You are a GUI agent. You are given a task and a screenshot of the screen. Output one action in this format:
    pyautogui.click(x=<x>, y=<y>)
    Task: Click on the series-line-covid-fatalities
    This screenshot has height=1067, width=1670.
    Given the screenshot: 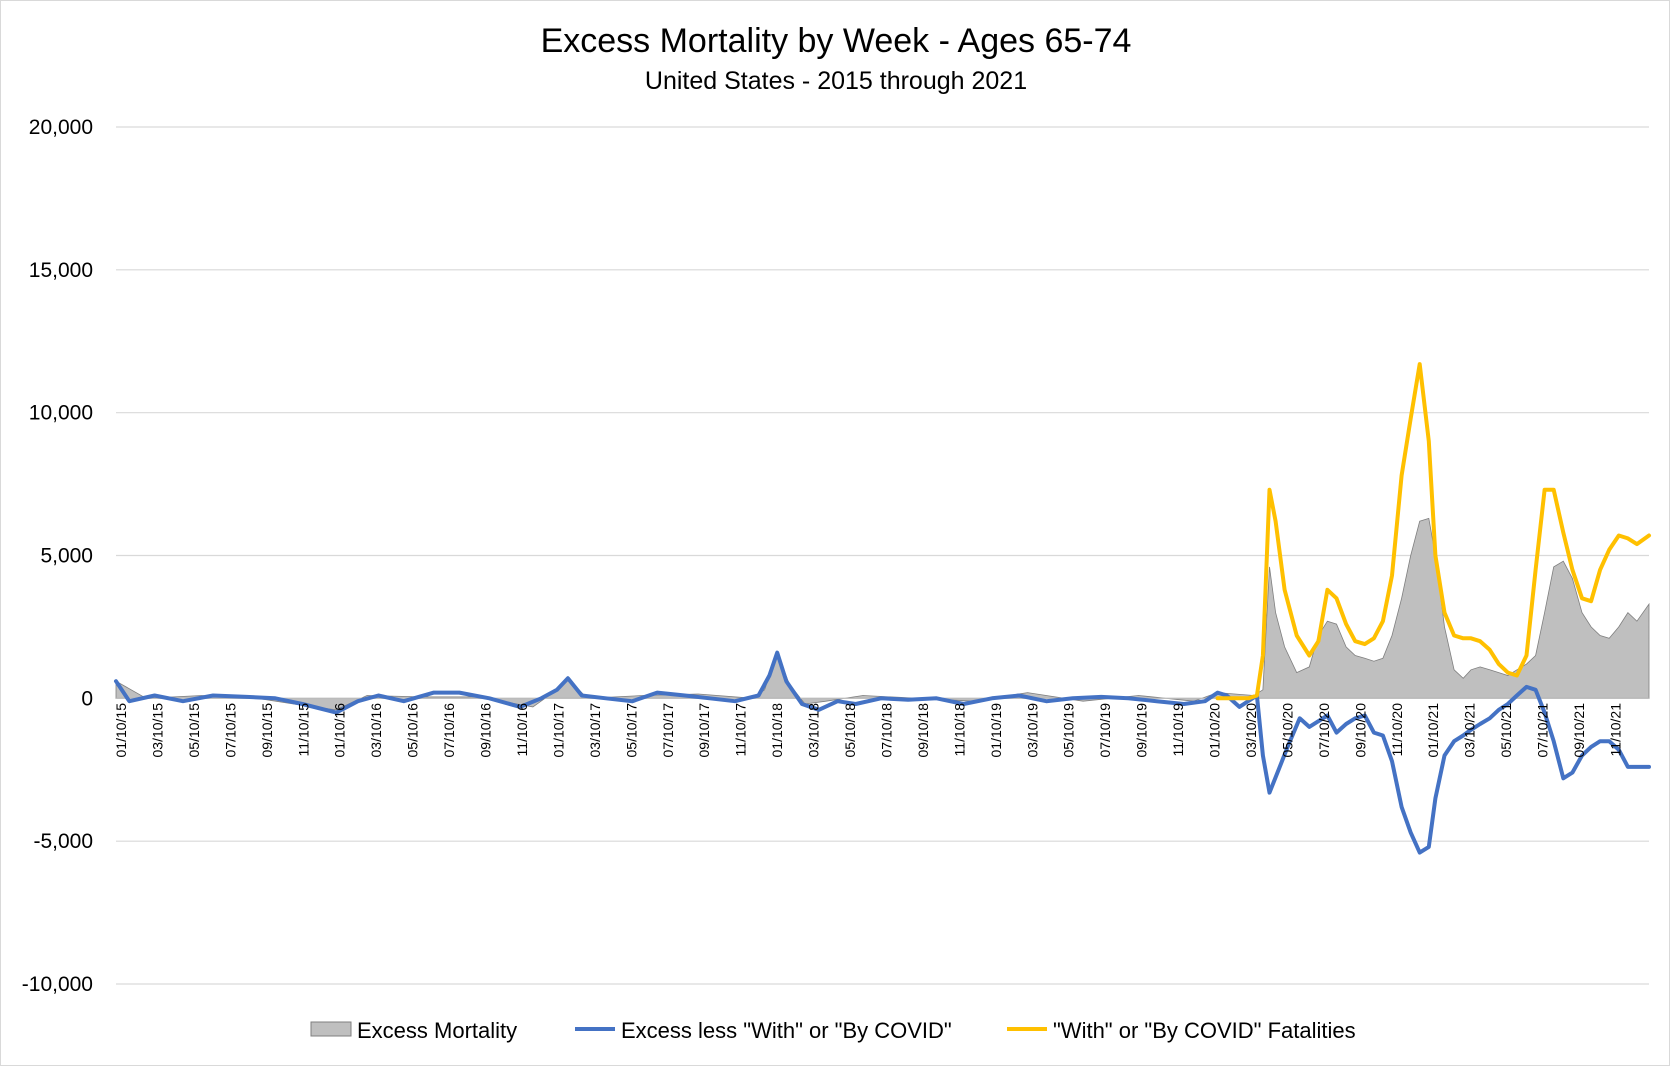 What is the action you would take?
    pyautogui.click(x=1433, y=531)
    